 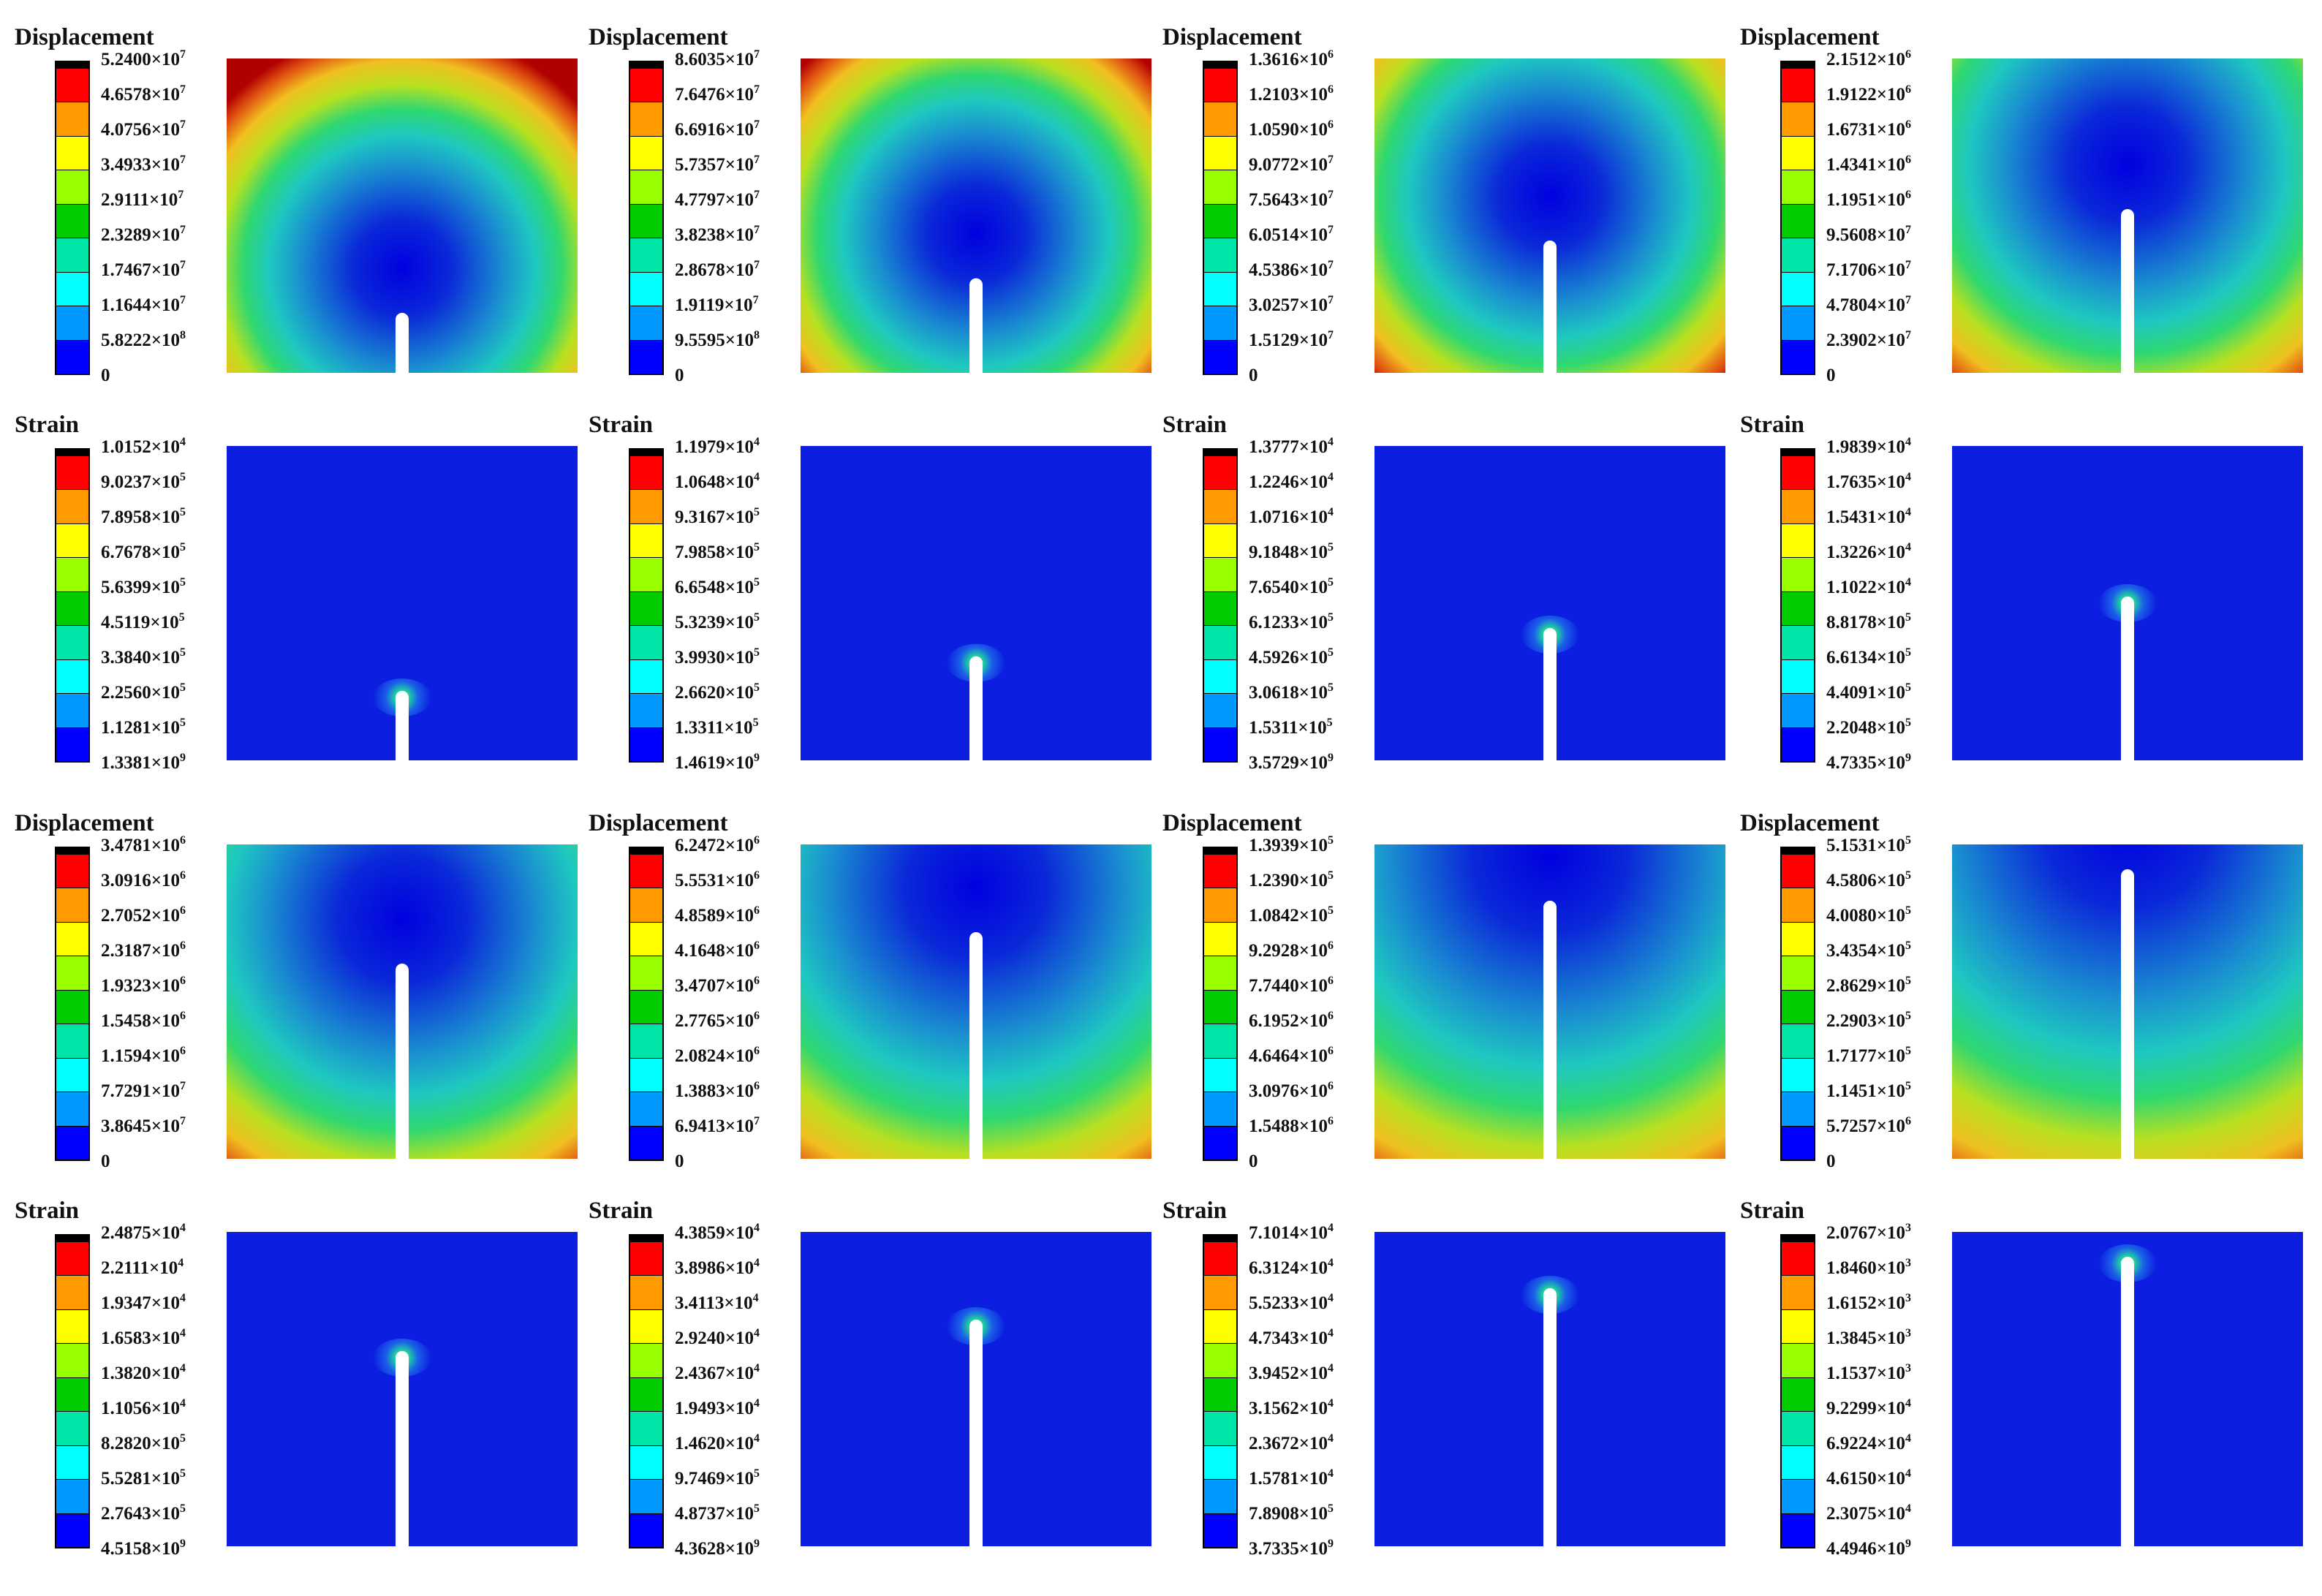 I want to click on legend-tick-label: 2.3672×10⁴, so click(x=1291, y=1443).